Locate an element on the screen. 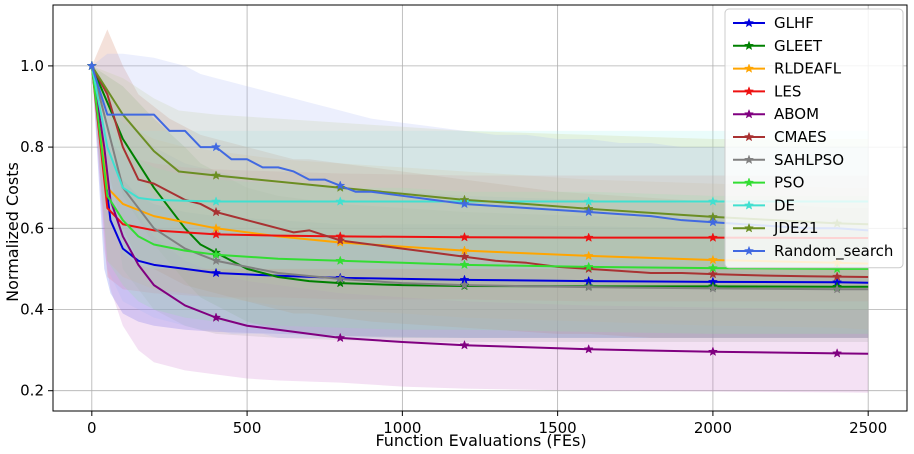  marker-glhf is located at coordinates (216, 272).